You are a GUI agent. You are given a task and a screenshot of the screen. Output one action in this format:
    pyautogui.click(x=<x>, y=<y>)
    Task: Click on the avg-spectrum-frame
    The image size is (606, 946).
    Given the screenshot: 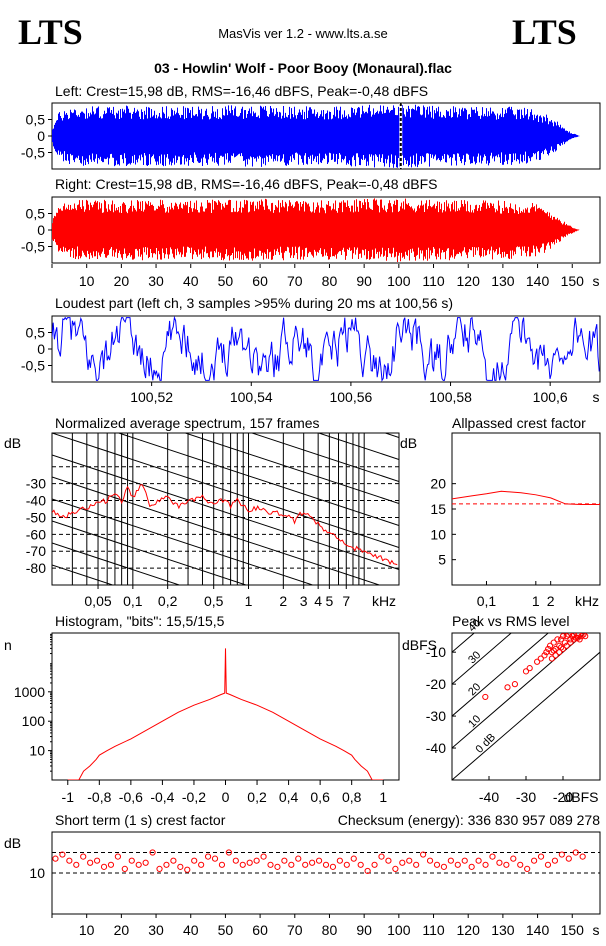 What is the action you would take?
    pyautogui.click(x=225, y=509)
    